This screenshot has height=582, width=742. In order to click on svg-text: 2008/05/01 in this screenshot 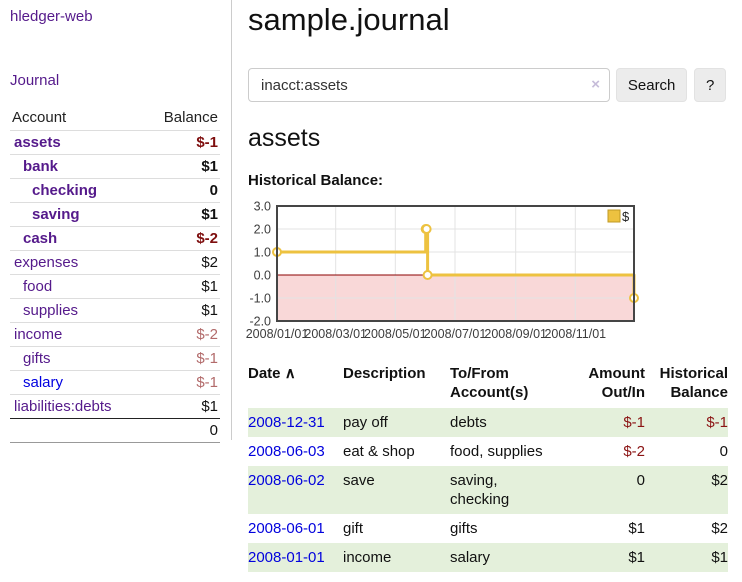, I will do `click(395, 334)`.